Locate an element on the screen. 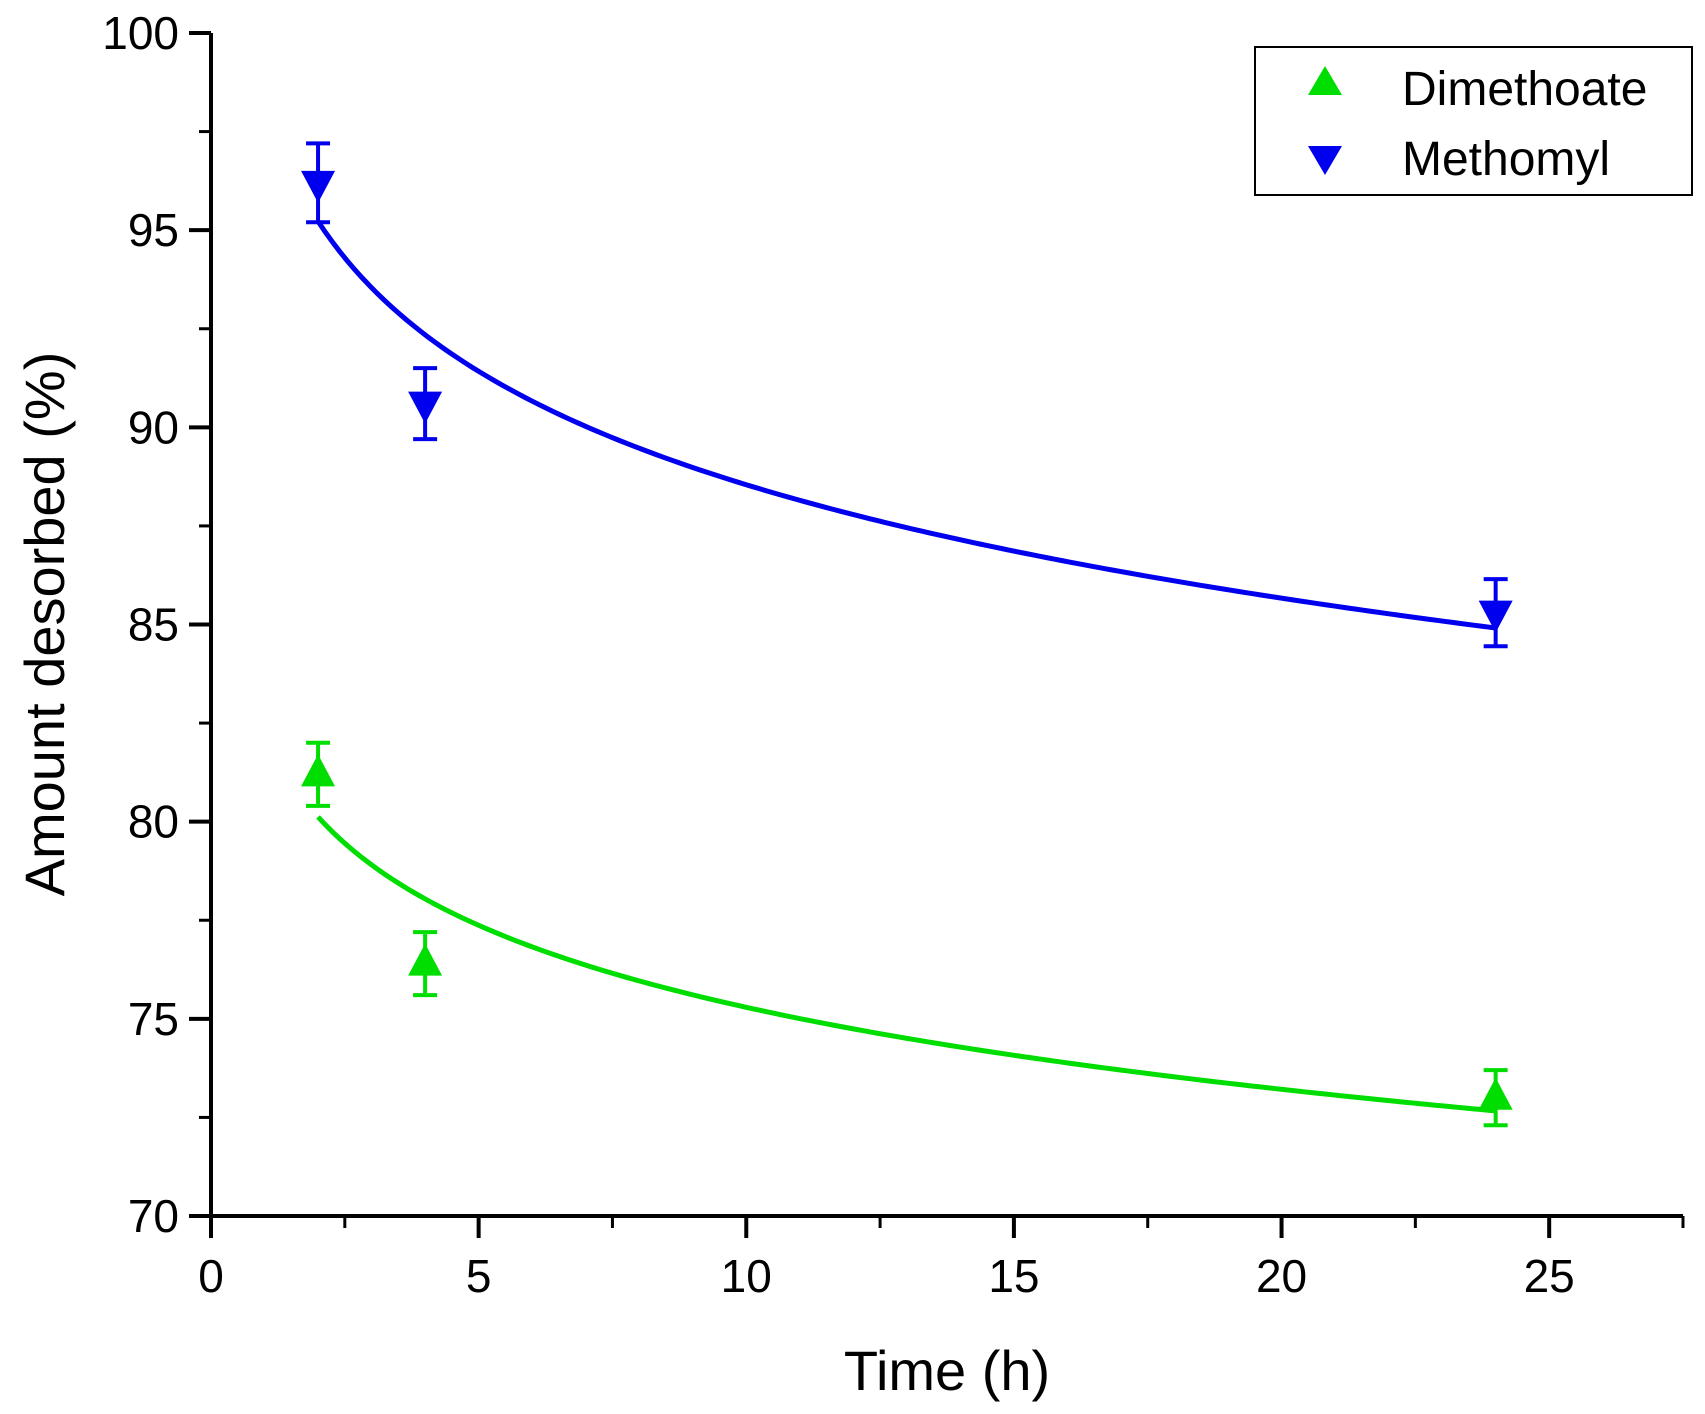 The height and width of the screenshot is (1414, 1705). y-tick-label: 70 is located at coordinates (153, 1216).